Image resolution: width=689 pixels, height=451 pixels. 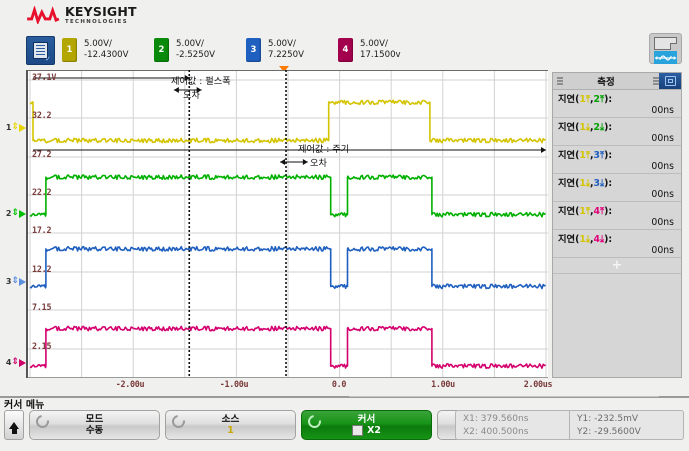 I want to click on cursor-x-readout: X1: 379.560ns X2: 400.500ns, so click(x=512, y=425).